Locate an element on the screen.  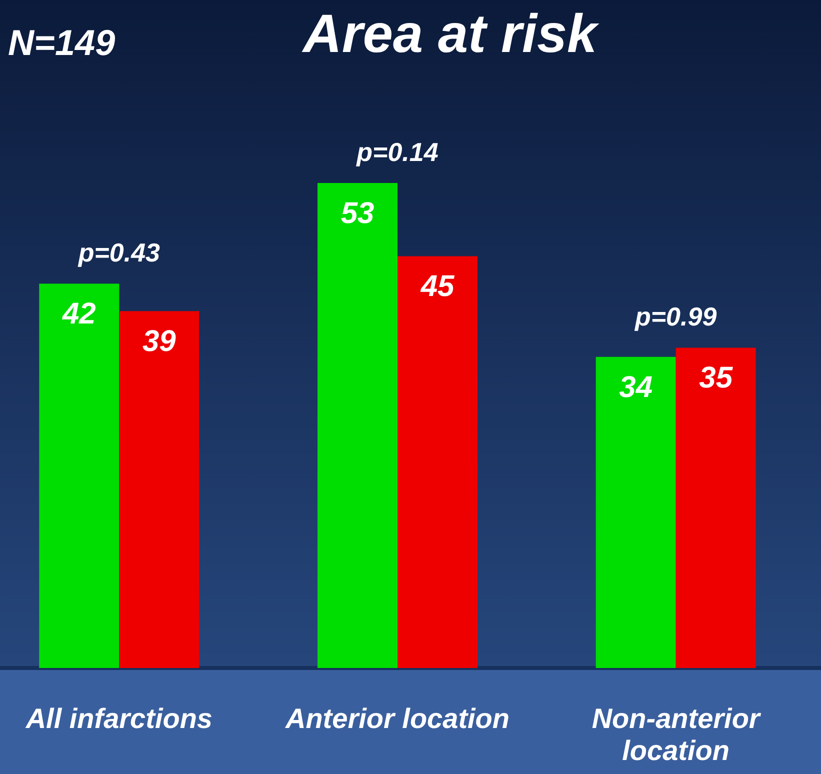
data-label: 35 is located at coordinates (716, 378).